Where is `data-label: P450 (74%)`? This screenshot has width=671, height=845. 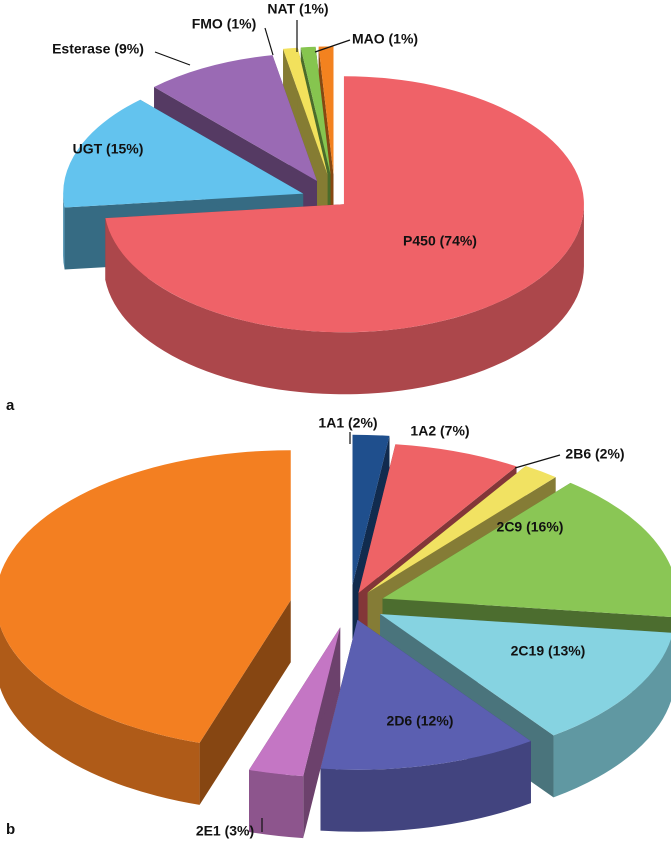
data-label: P450 (74%) is located at coordinates (440, 241).